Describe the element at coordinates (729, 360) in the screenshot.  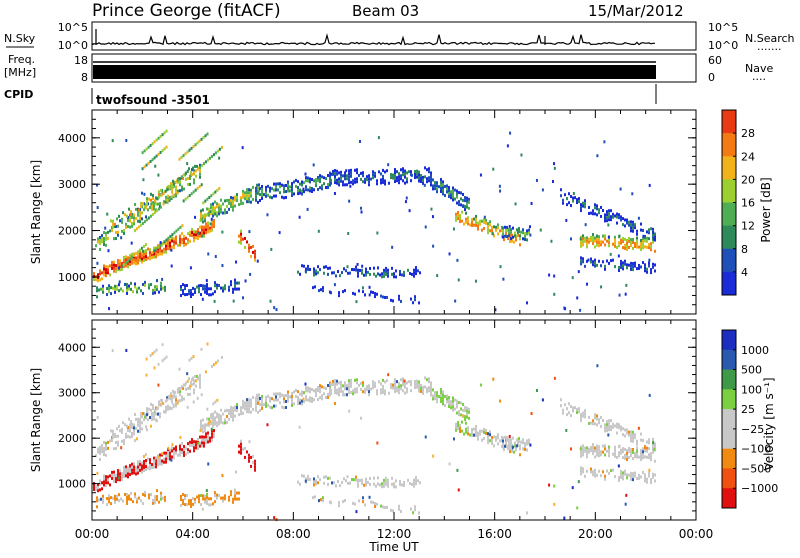
I see `colorbar-swatch` at that location.